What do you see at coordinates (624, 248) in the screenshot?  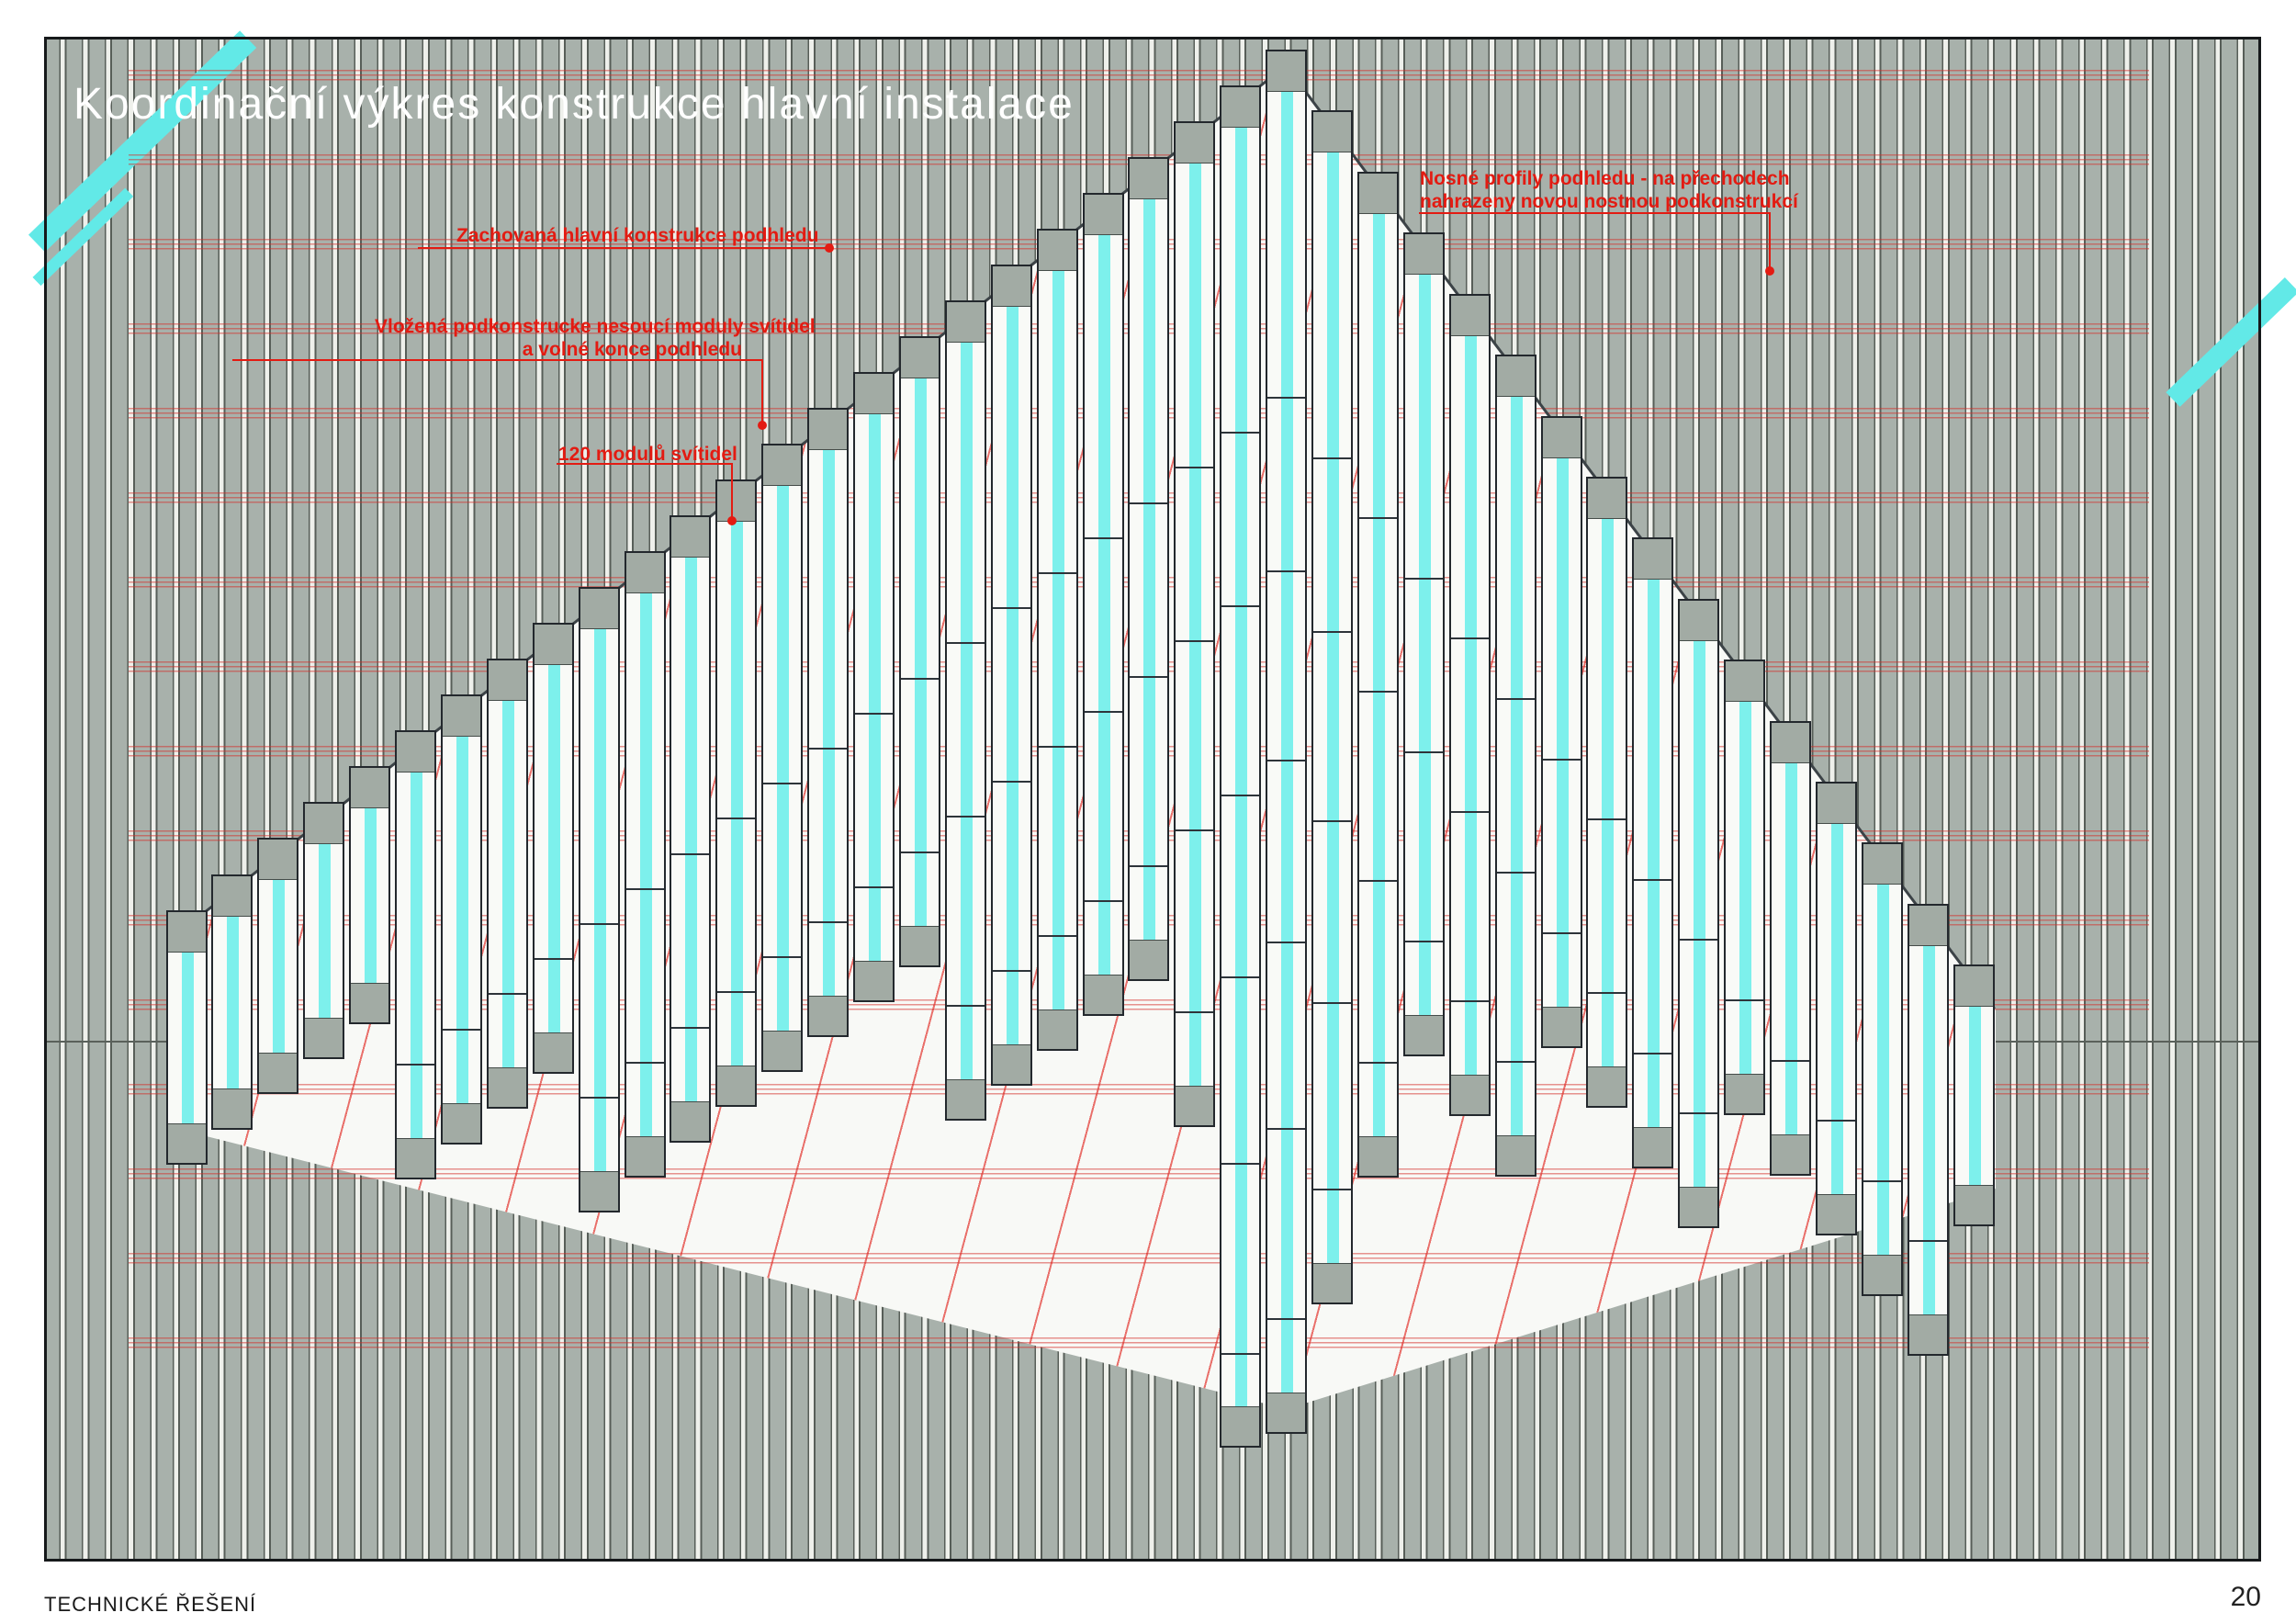 I see `annotation-kept-structure-leader` at bounding box center [624, 248].